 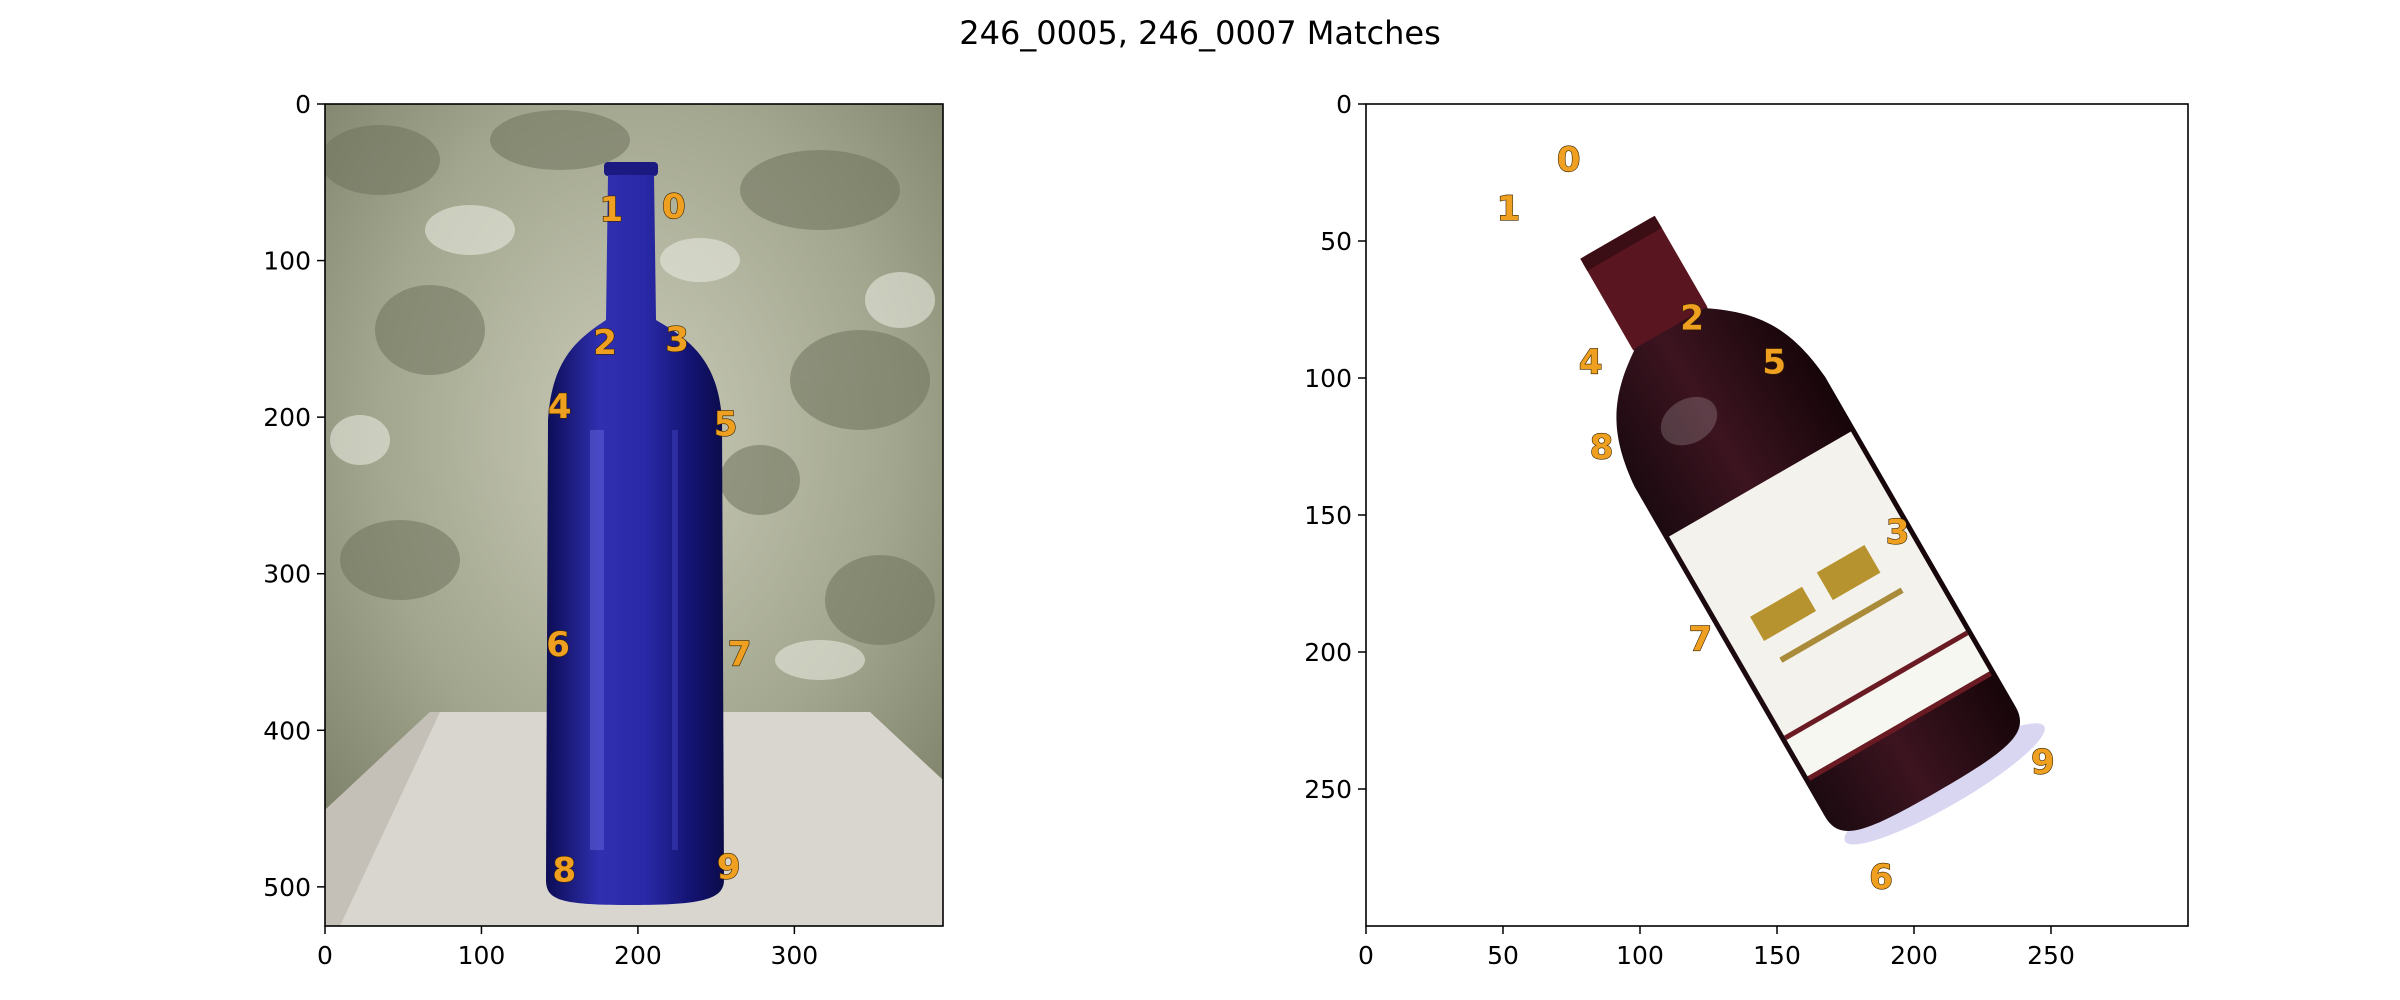 What do you see at coordinates (287, 887) in the screenshot?
I see `left-ytick-label: 500` at bounding box center [287, 887].